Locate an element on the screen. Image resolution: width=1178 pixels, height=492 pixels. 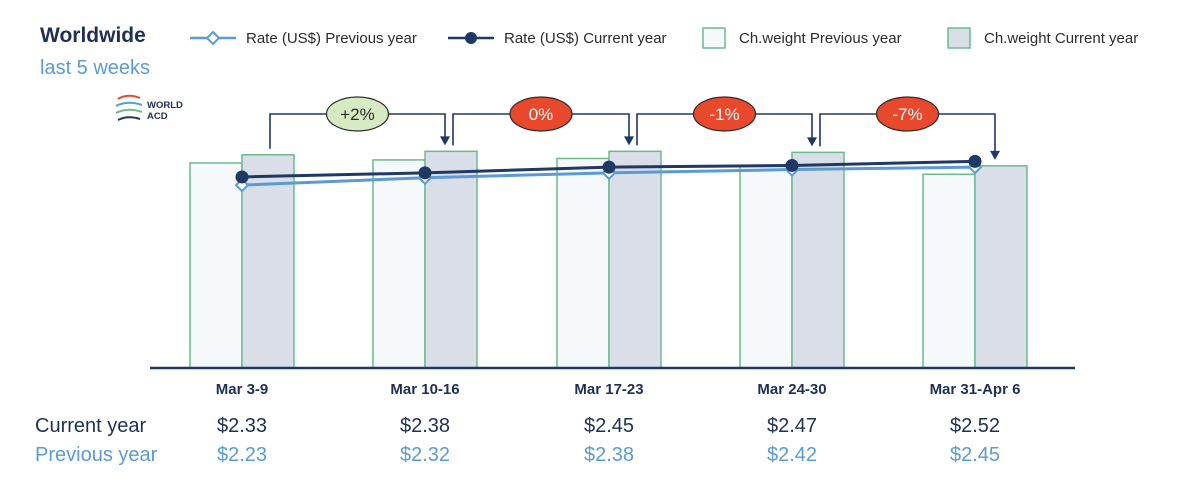
x-tick-label: Mar 24-30 is located at coordinates (791, 389).